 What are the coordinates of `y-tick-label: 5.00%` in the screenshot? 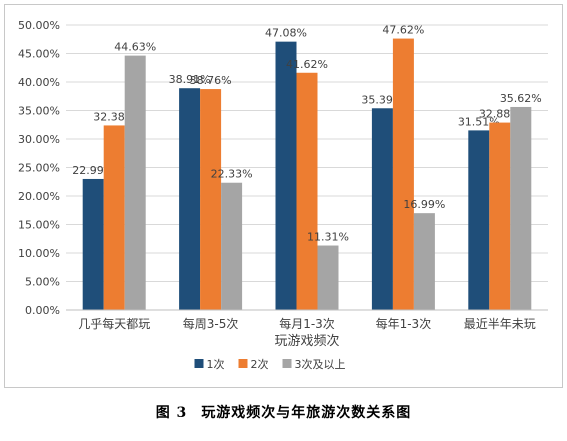 It's located at (42, 282).